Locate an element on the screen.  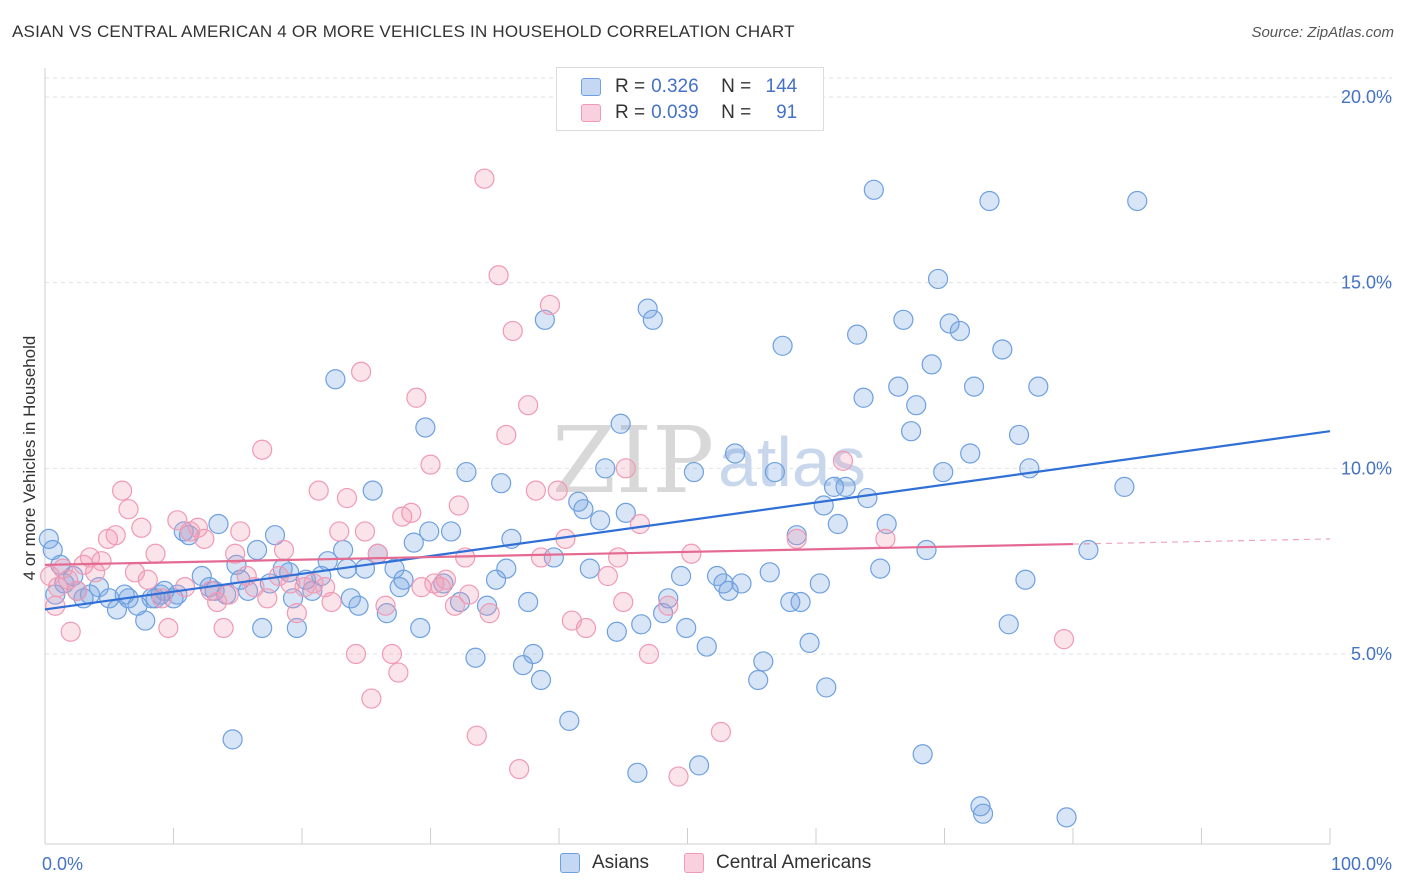
x-tick-label-max: 100.0% is located at coordinates (1361, 864).